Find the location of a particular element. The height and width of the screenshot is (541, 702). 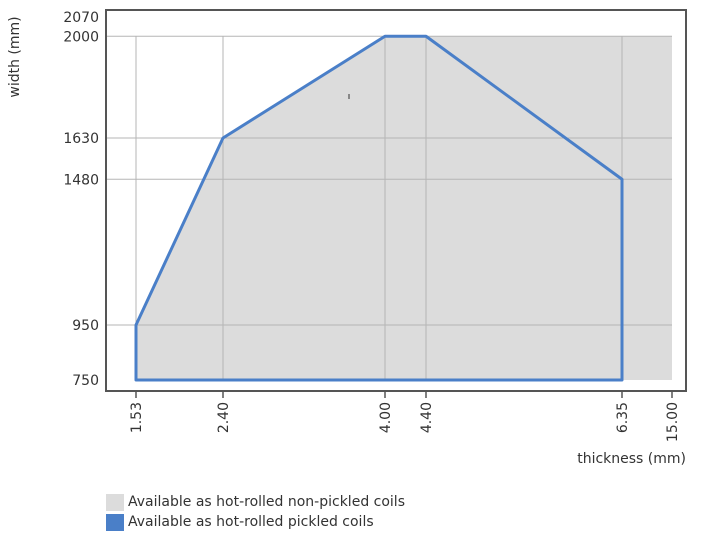

x-axis-title: thickness (mm) is located at coordinates (631, 459).